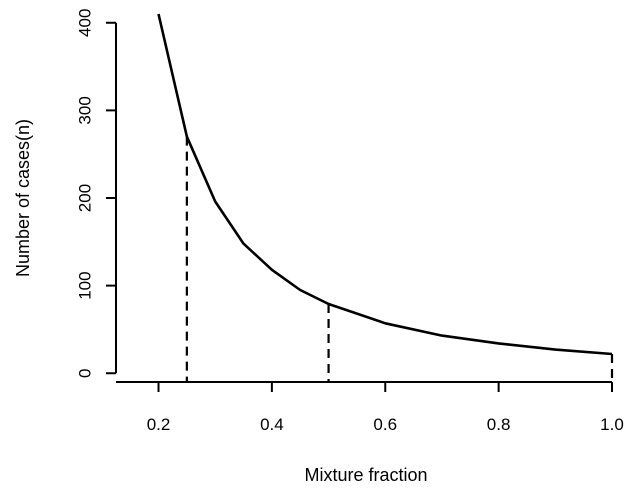 This screenshot has height=490, width=626. What do you see at coordinates (84, 110) in the screenshot?
I see `y-tick-label: 300` at bounding box center [84, 110].